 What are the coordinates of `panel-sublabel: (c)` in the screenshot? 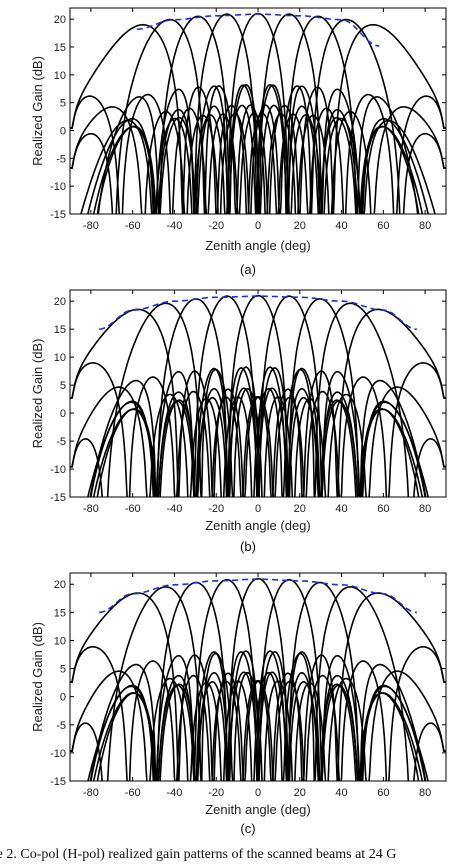 It's located at (247, 828).